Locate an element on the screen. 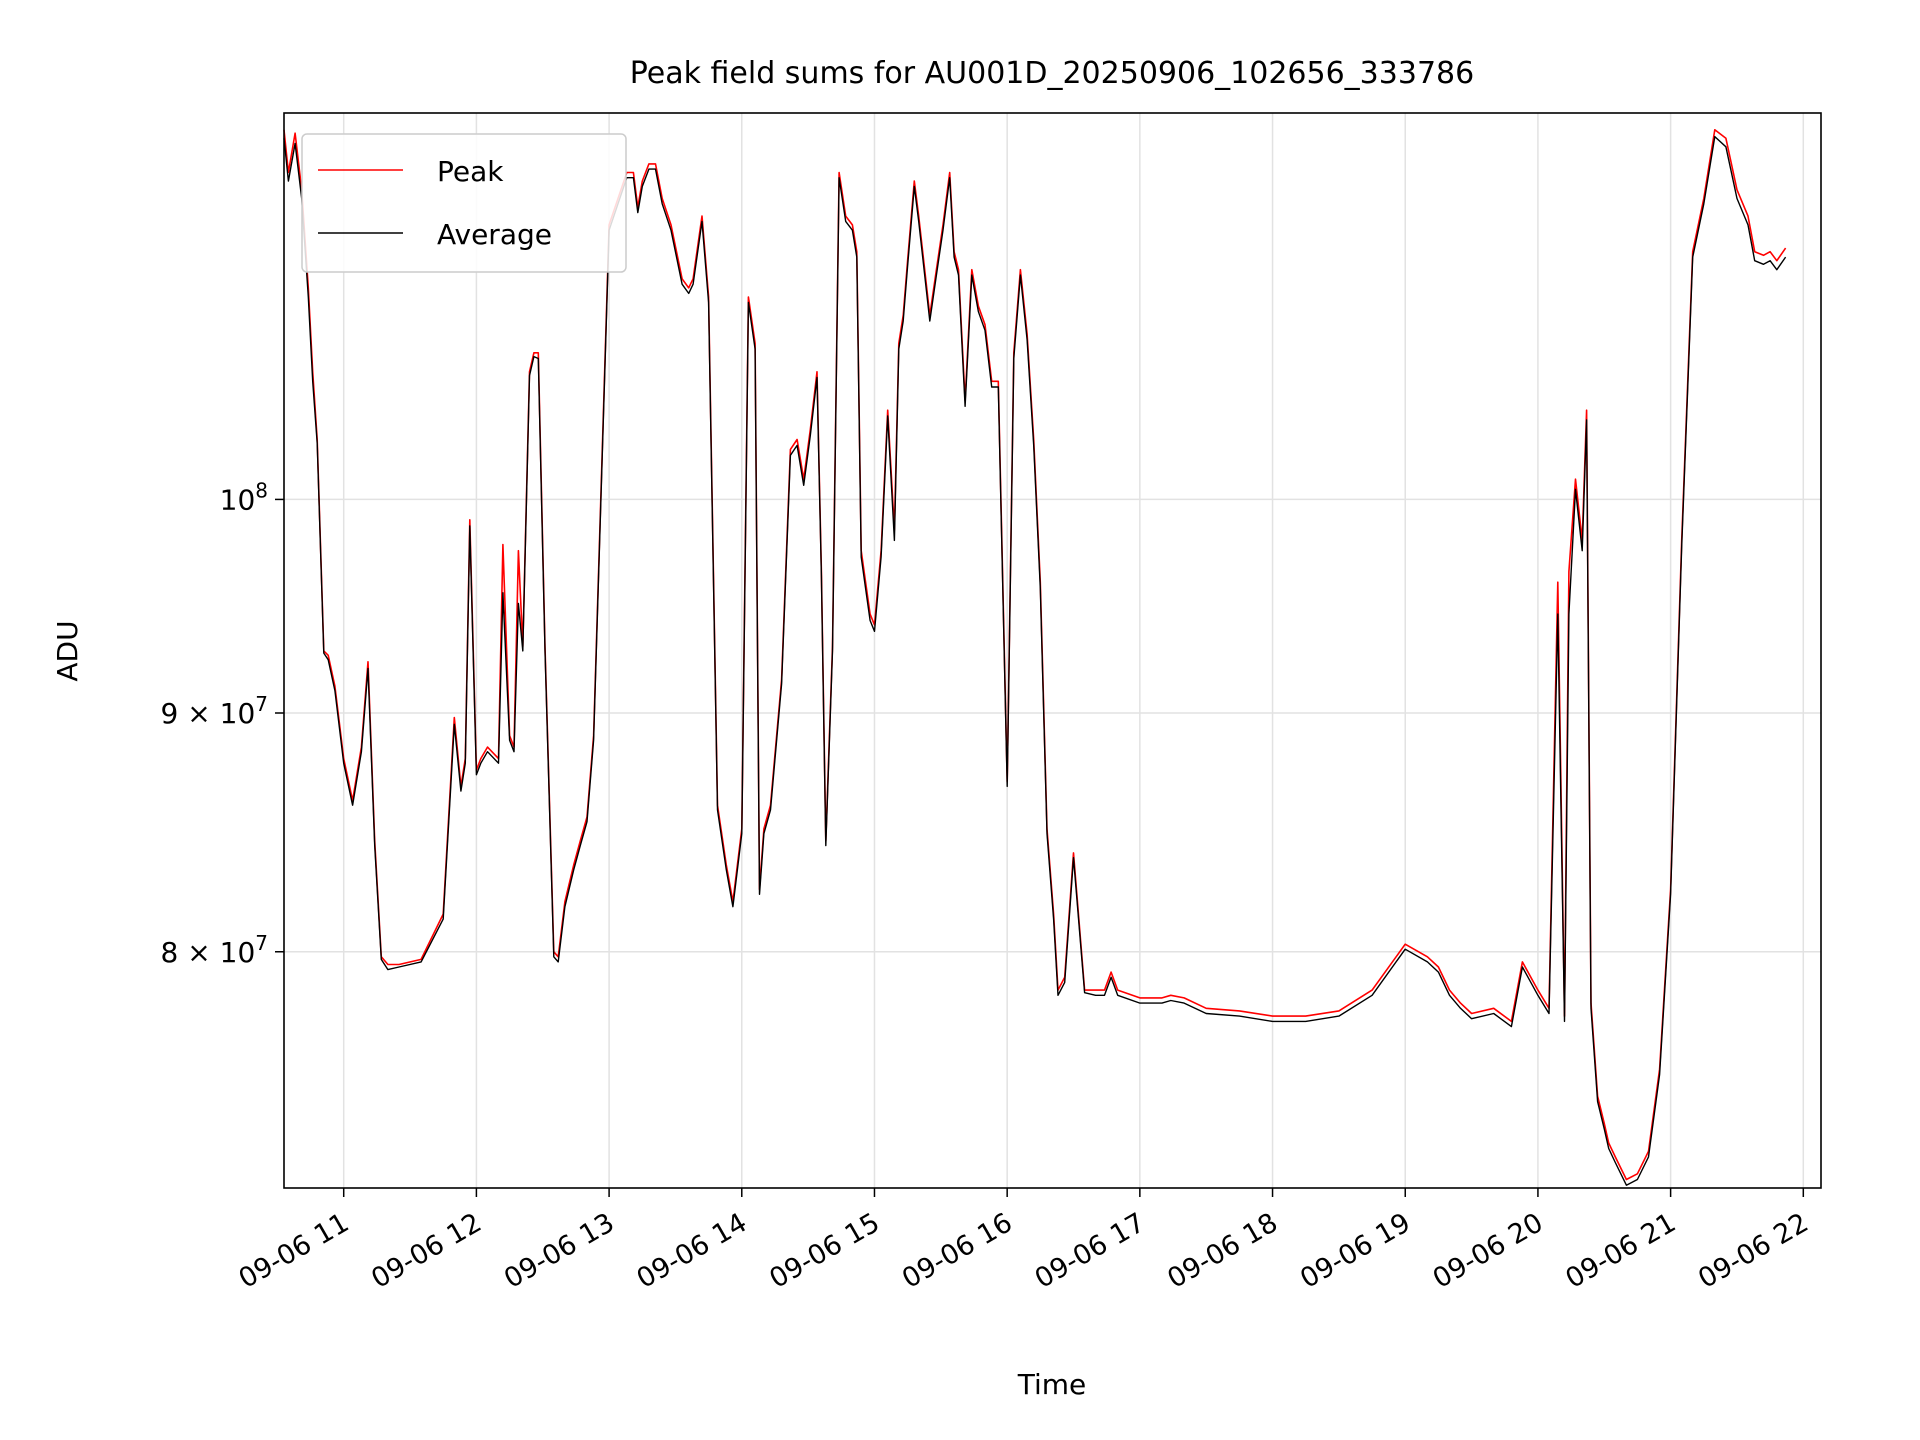  y-tick-label: 108 is located at coordinates (244, 497).